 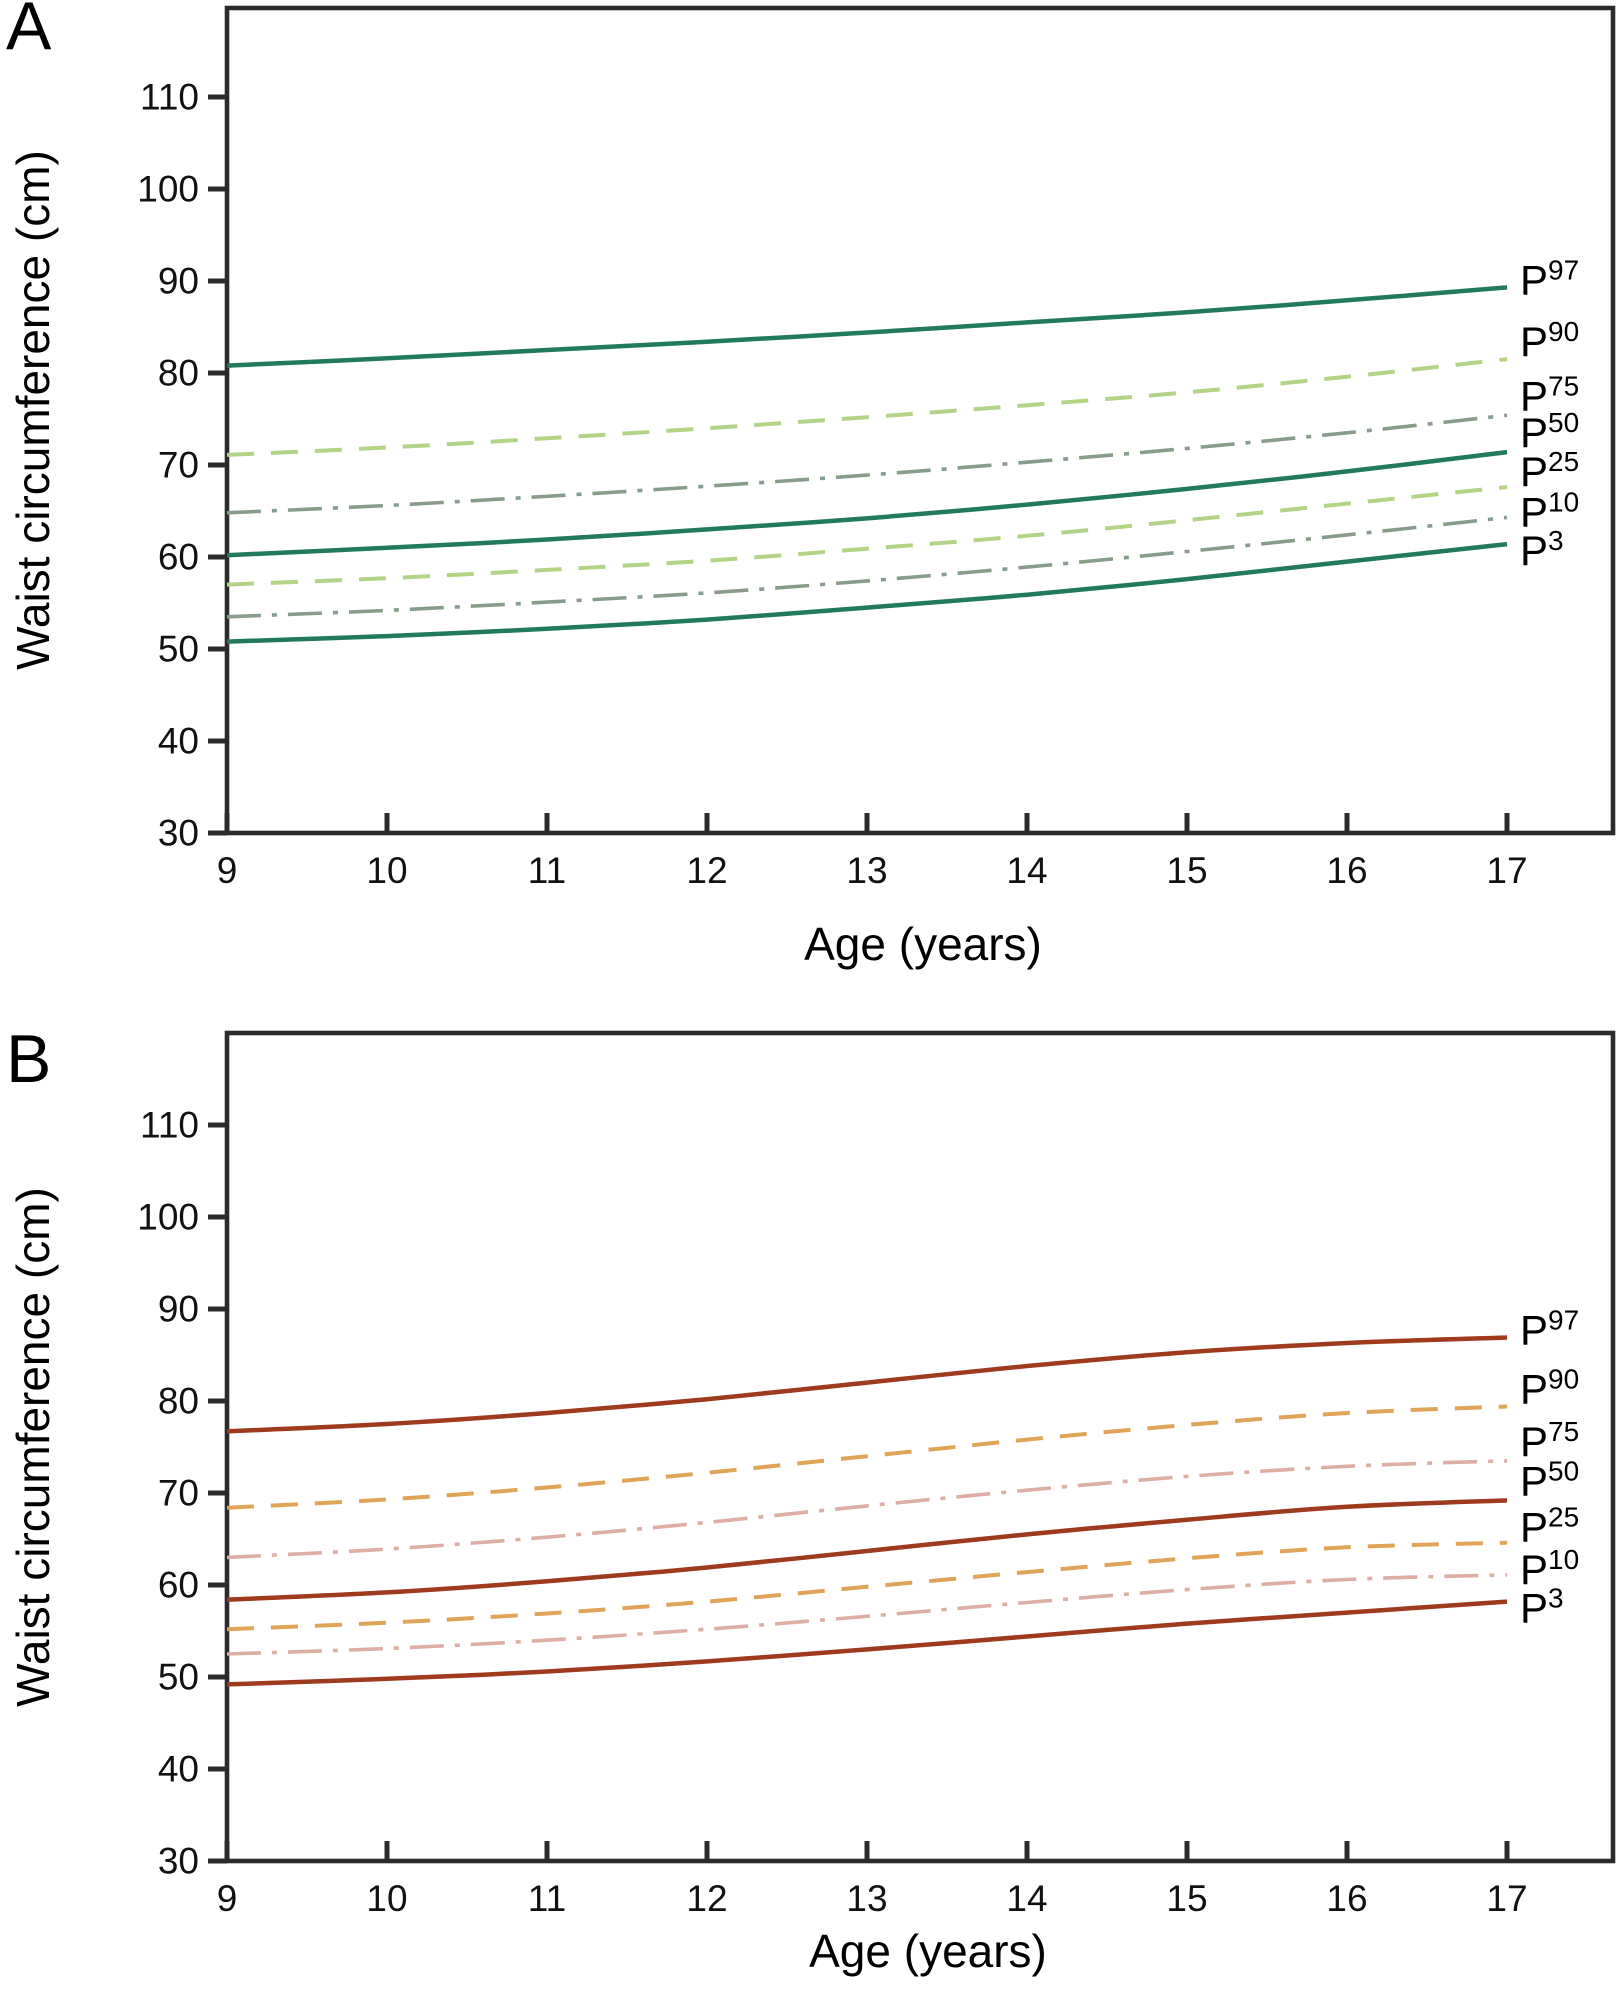 What do you see at coordinates (178, 465) in the screenshot?
I see `panel-a-y-tick-label: 70` at bounding box center [178, 465].